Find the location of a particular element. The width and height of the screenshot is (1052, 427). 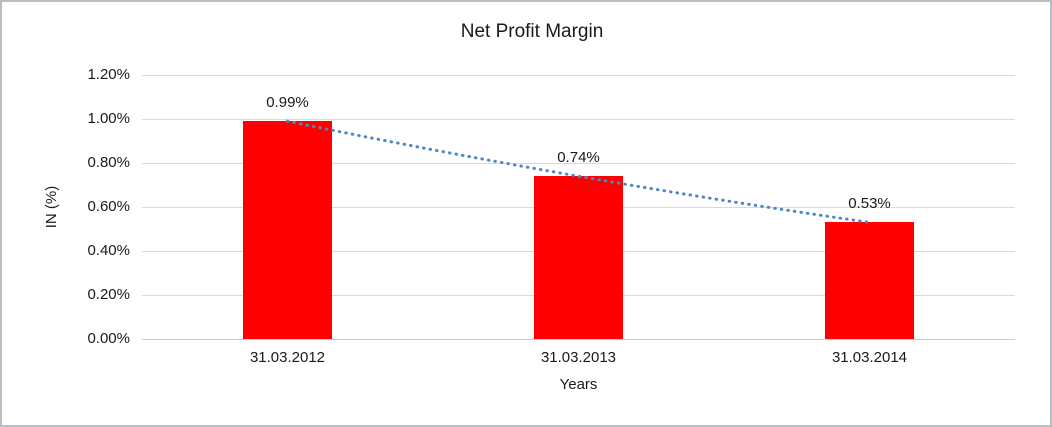

x-axis-line is located at coordinates (578, 339).